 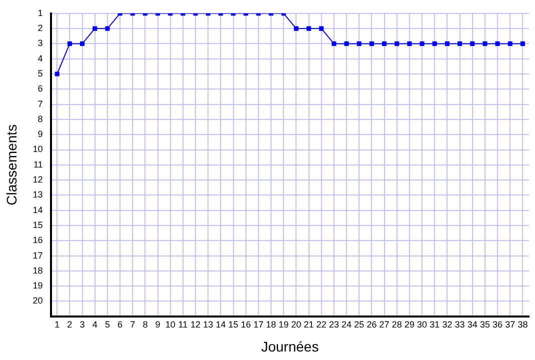 What do you see at coordinates (37, 270) in the screenshot?
I see `y-tick-label: 18` at bounding box center [37, 270].